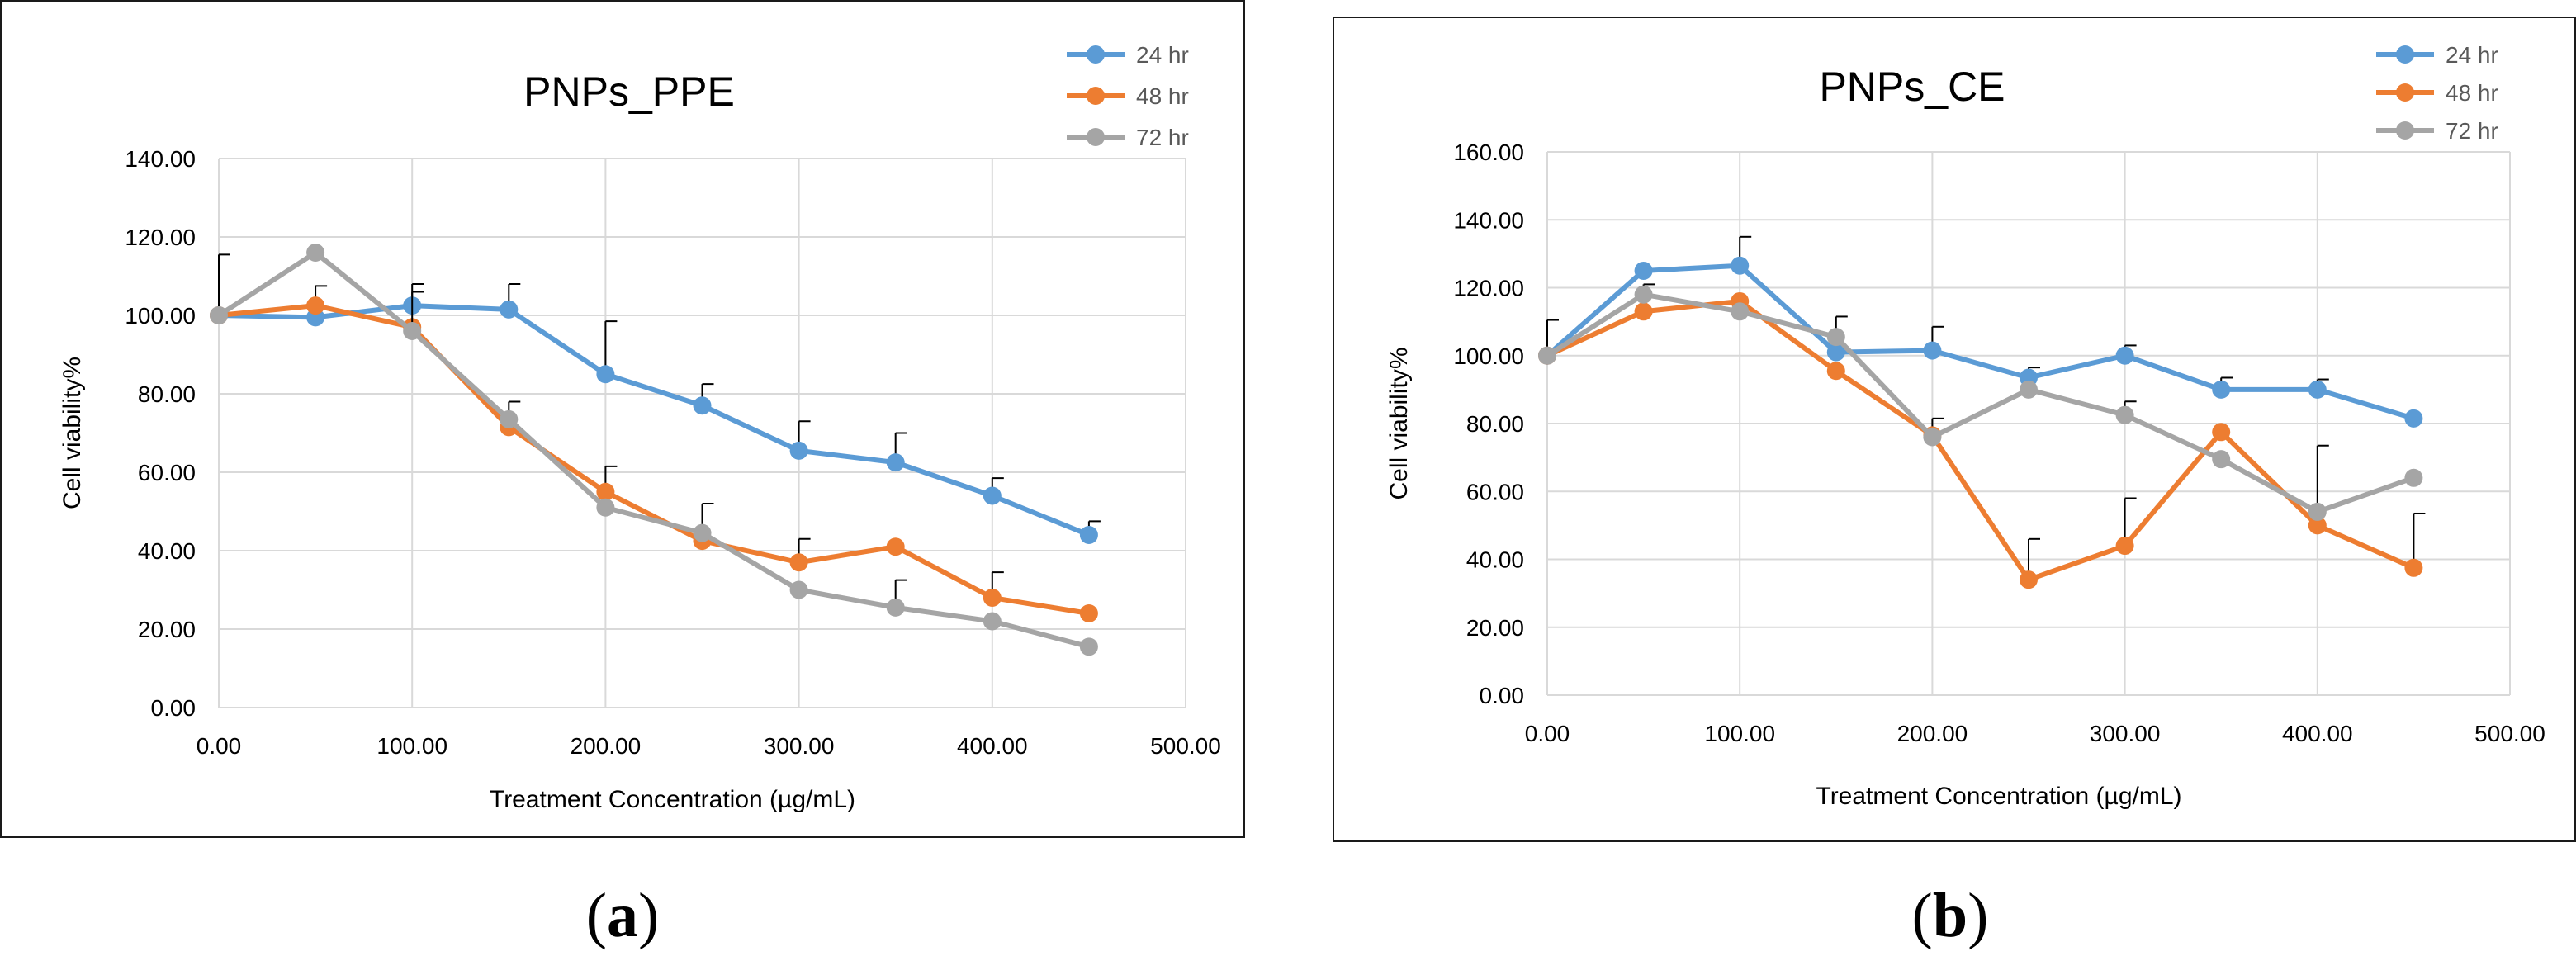  I want to click on series-line-48-hr, so click(1980, 440).